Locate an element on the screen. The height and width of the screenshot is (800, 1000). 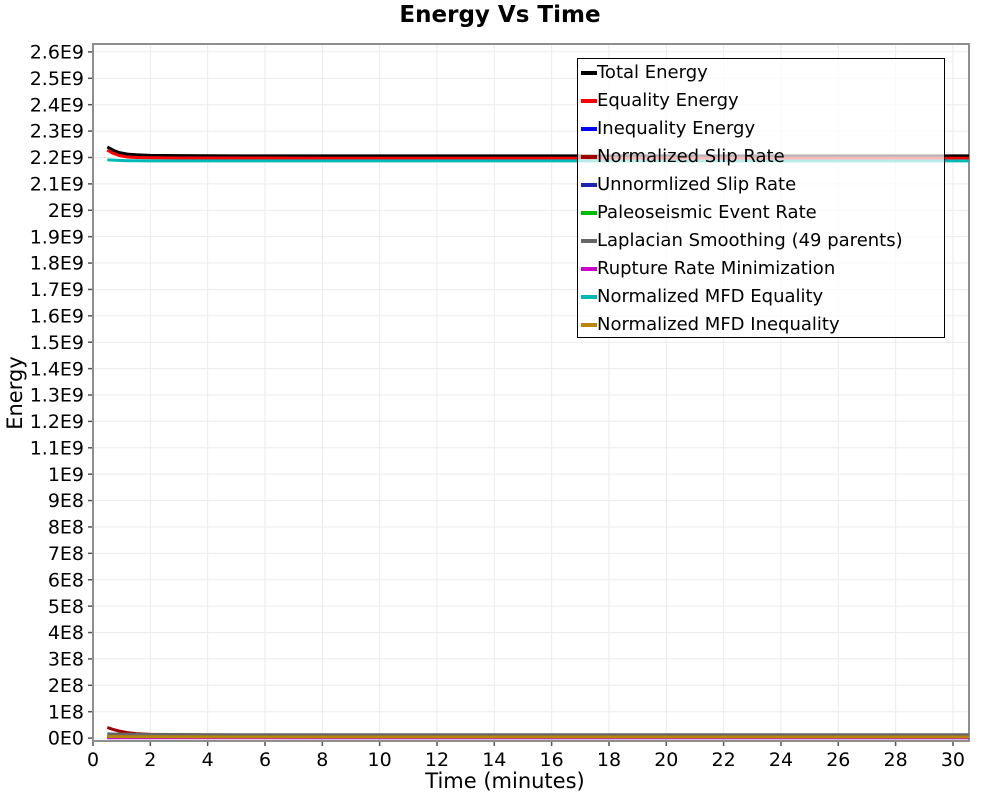
y-tick-label: 0E0 is located at coordinates (66, 739).